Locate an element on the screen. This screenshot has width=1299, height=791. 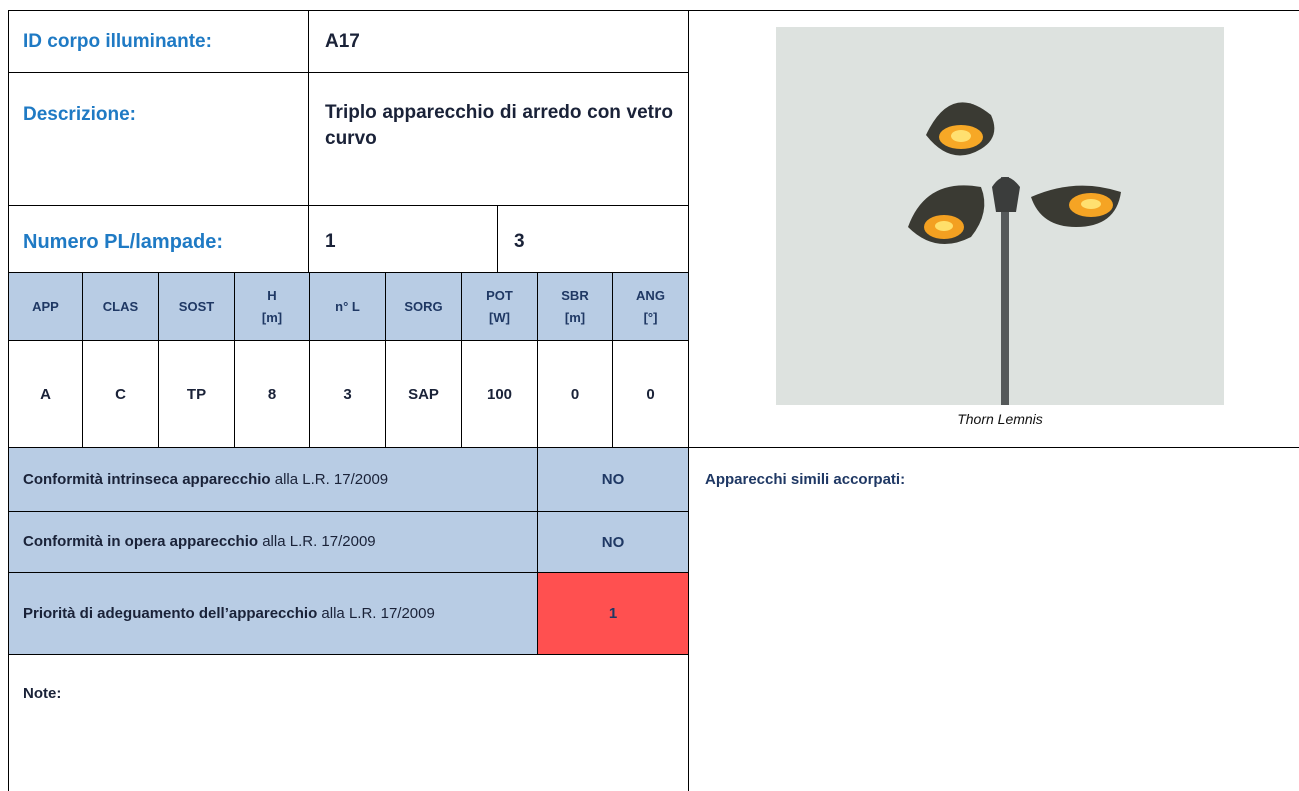
data-cell: 100 is located at coordinates (499, 394).